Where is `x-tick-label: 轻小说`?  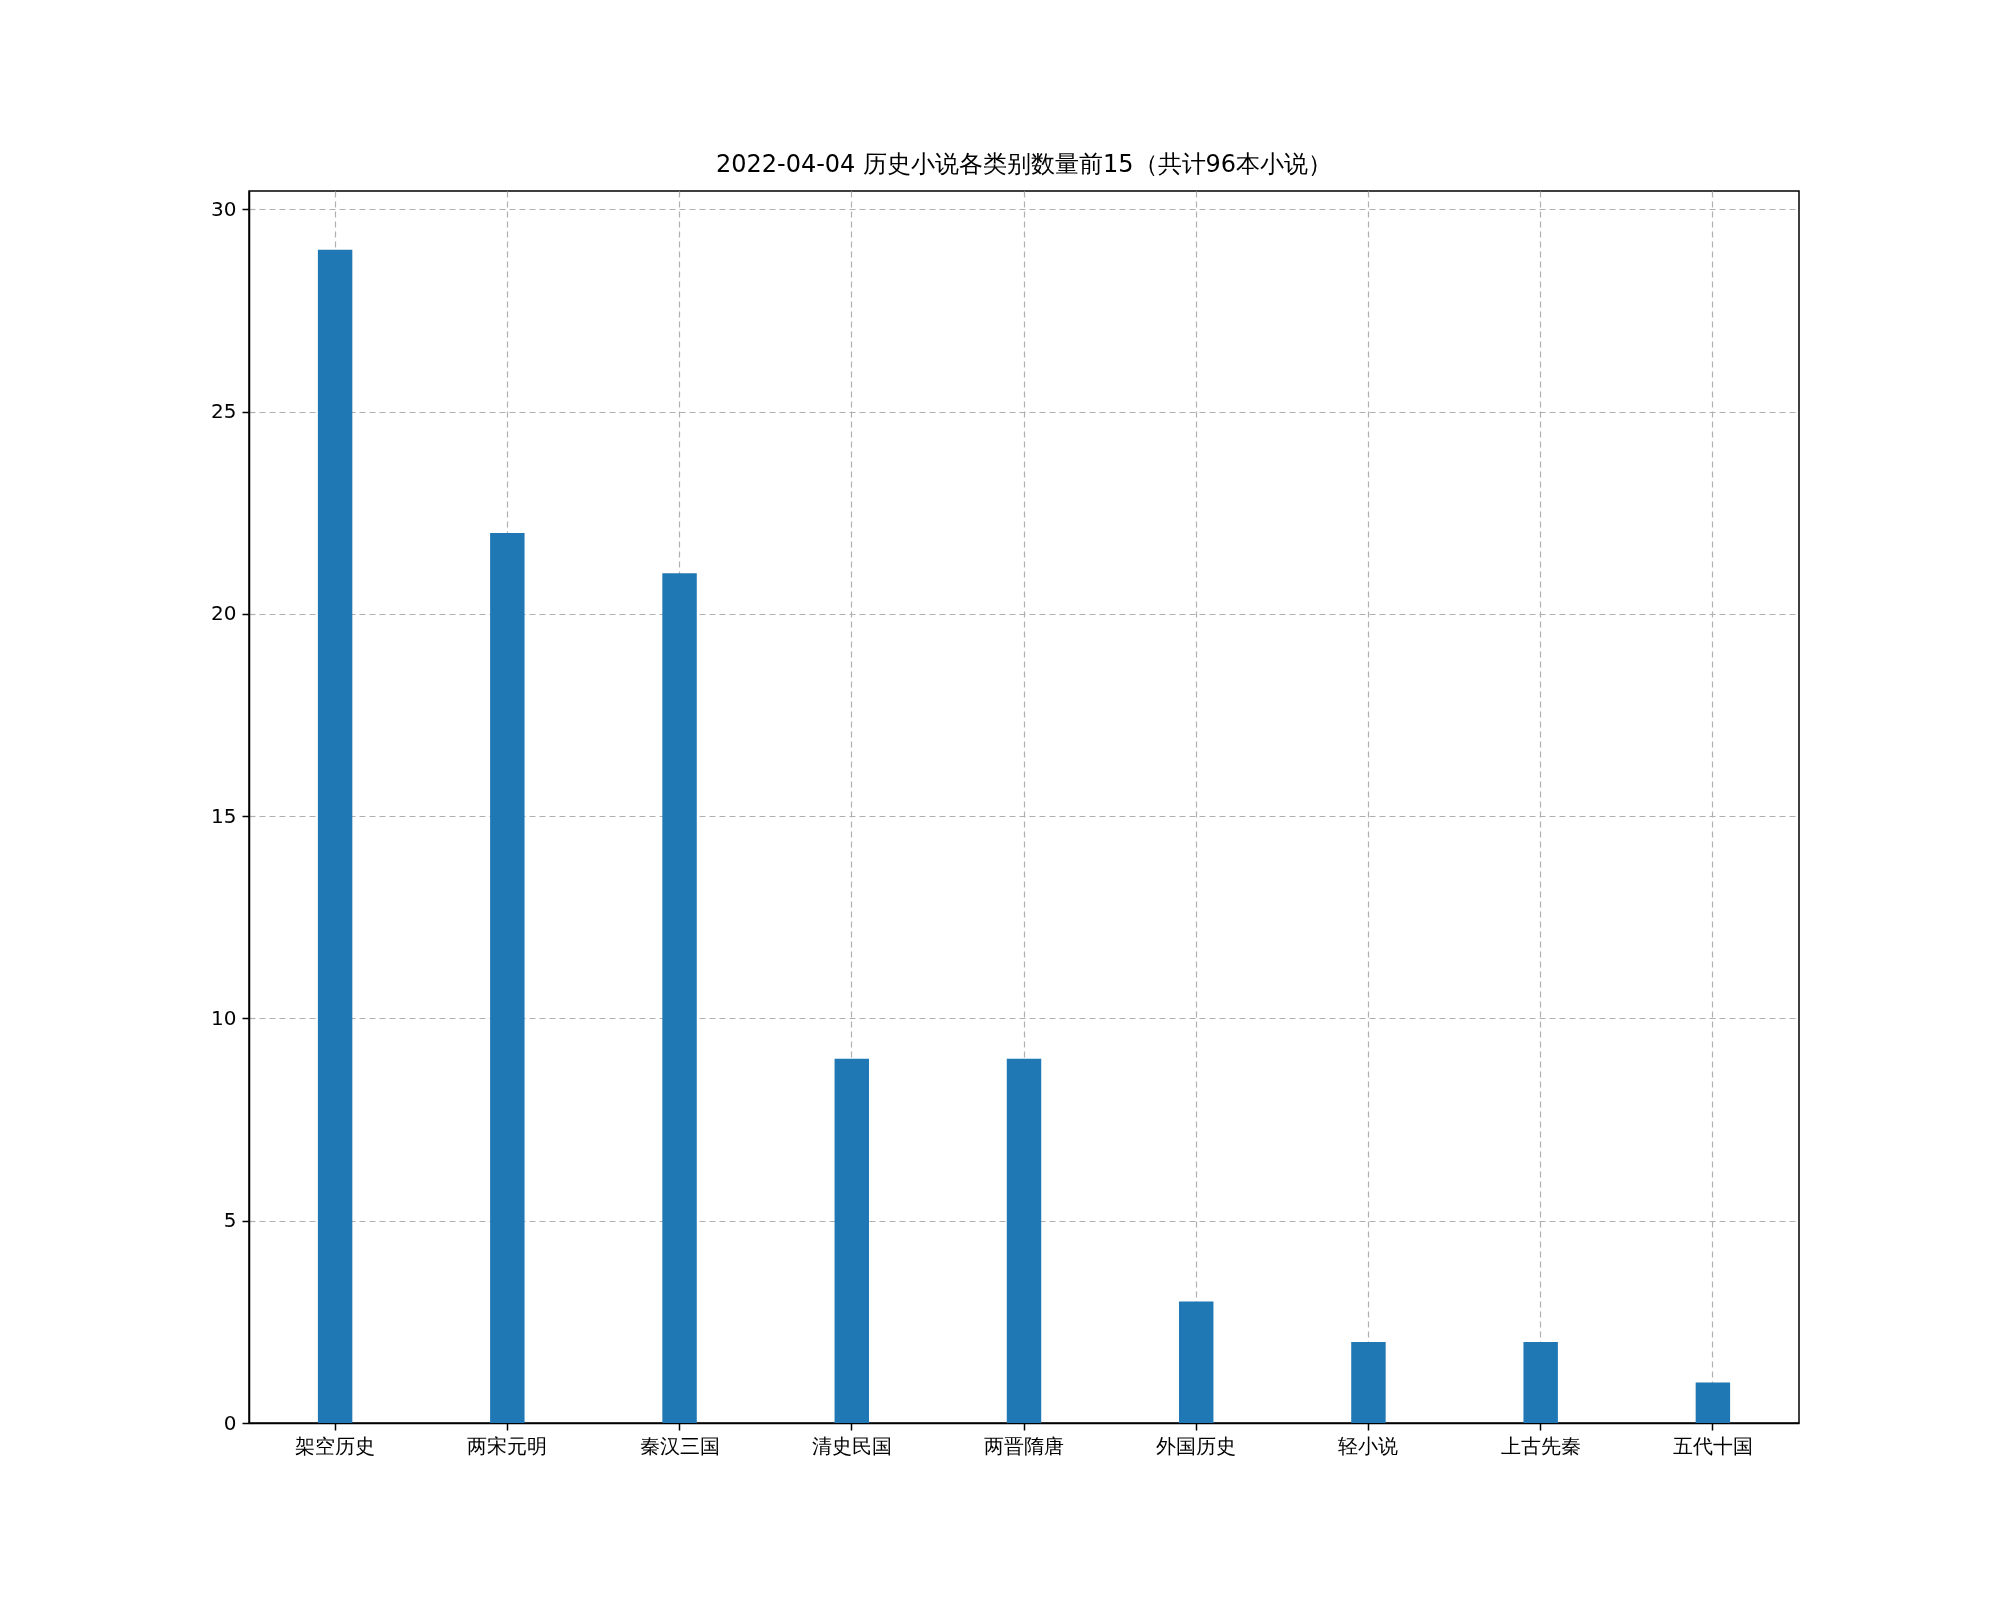 x-tick-label: 轻小说 is located at coordinates (1368, 1445).